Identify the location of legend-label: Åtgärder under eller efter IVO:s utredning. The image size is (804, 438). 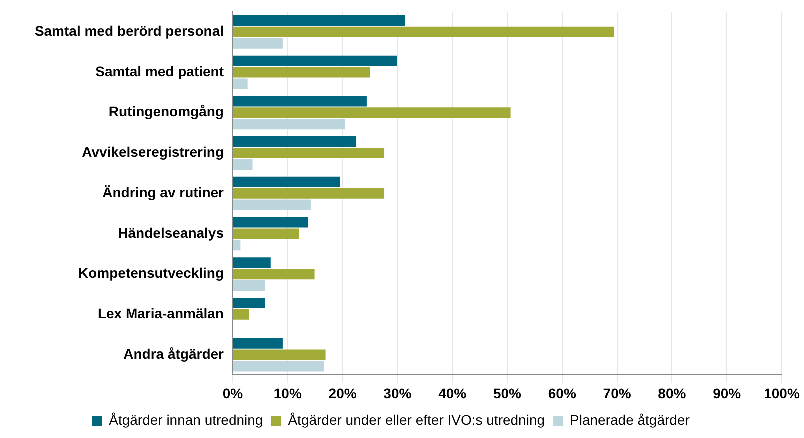
(417, 420).